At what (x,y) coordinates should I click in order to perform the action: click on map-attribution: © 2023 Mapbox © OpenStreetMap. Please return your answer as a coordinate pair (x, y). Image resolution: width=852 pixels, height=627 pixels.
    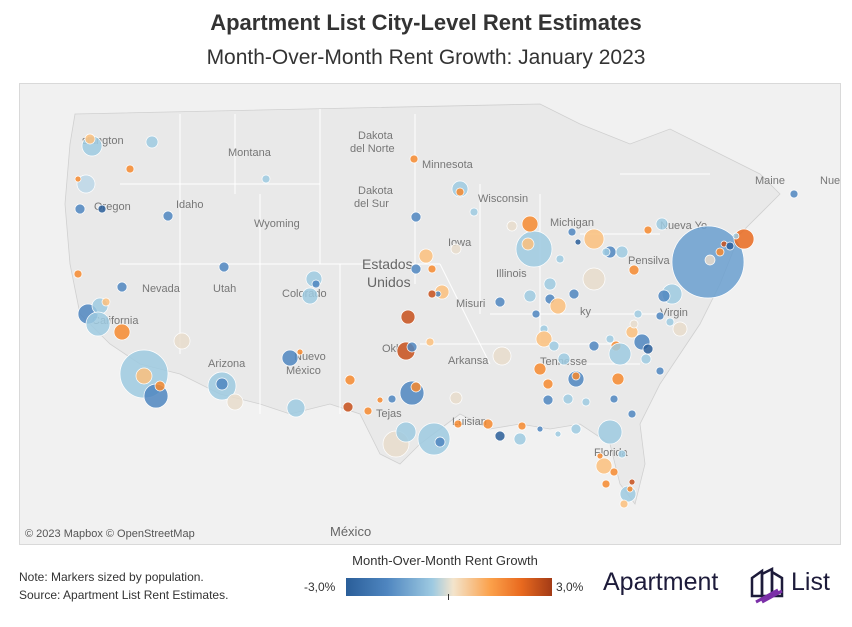
    Looking at the image, I should click on (110, 534).